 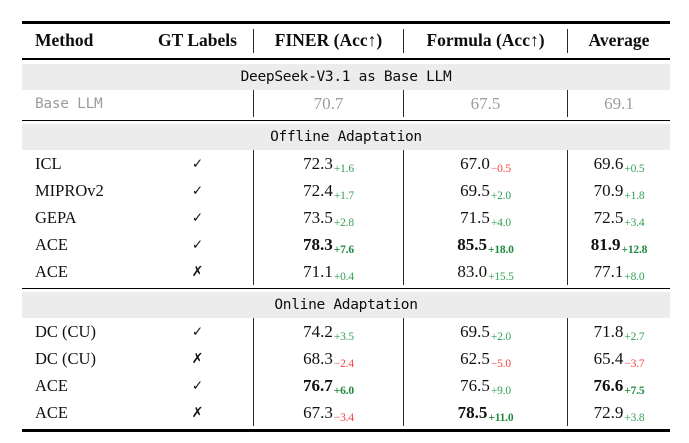 What do you see at coordinates (328, 103) in the screenshot?
I see `score-value: 70.7` at bounding box center [328, 103].